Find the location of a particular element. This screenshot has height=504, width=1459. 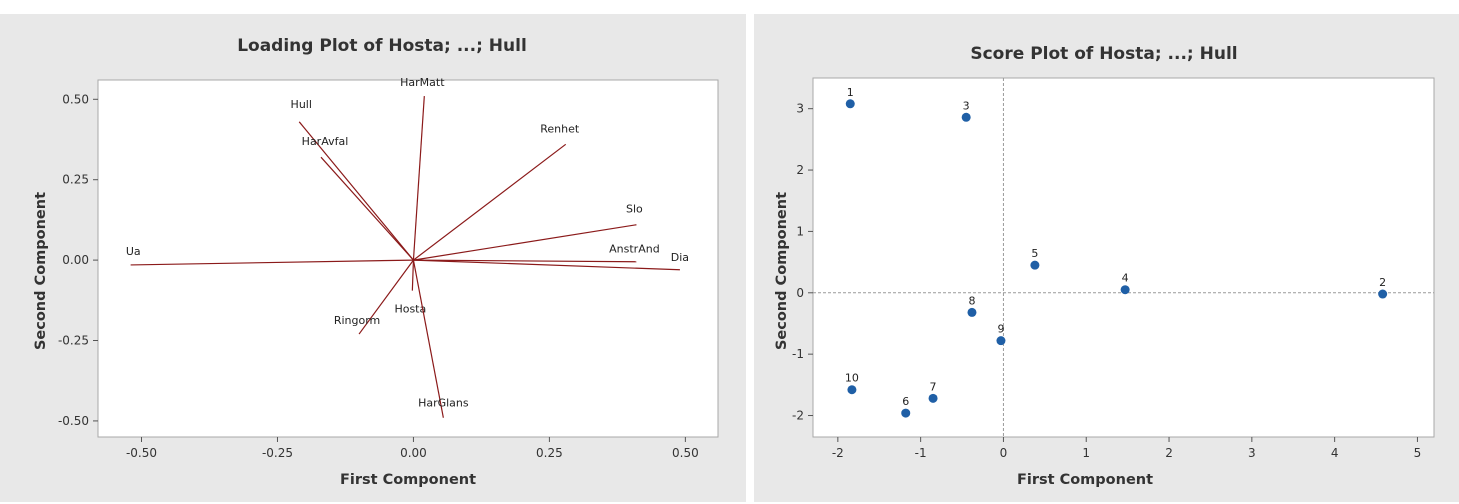

loading-plot-x-axis-label: First Component is located at coordinates (408, 480).